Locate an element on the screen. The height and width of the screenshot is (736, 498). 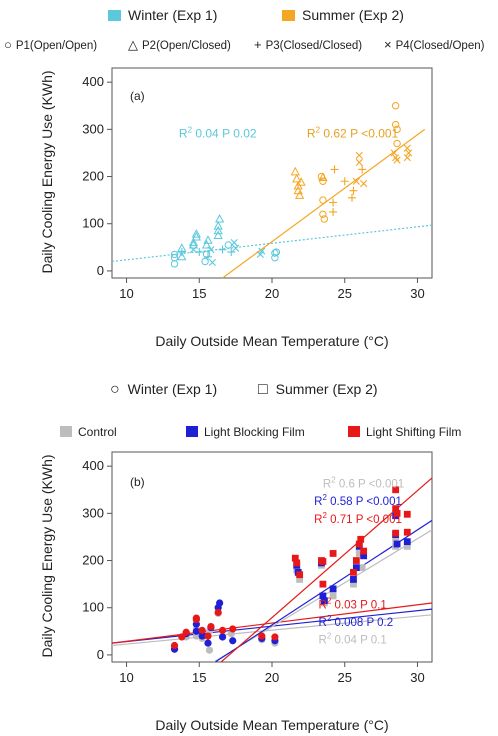
fit-stat-annotation: R2 0.62 P <0.001 is located at coordinates (353, 132).